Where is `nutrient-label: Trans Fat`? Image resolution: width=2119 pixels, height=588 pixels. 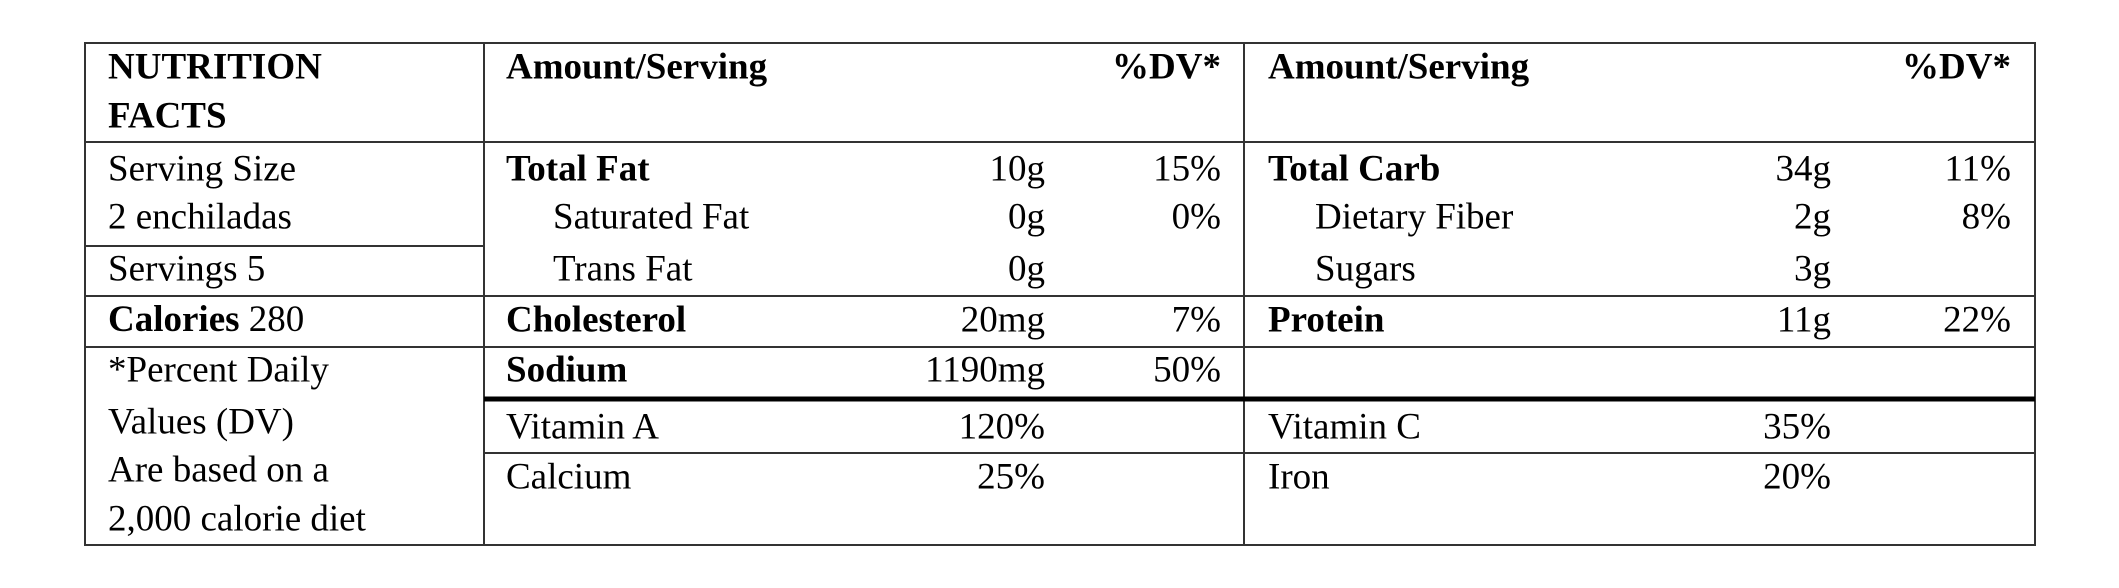
nutrient-label: Trans Fat is located at coordinates (623, 268).